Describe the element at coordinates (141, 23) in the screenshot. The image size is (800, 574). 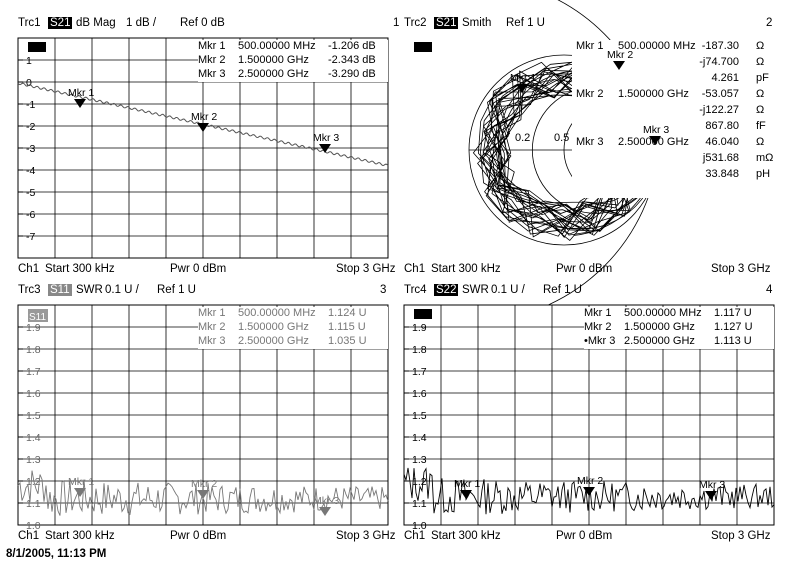
I see `scale-label: 1 dB /` at that location.